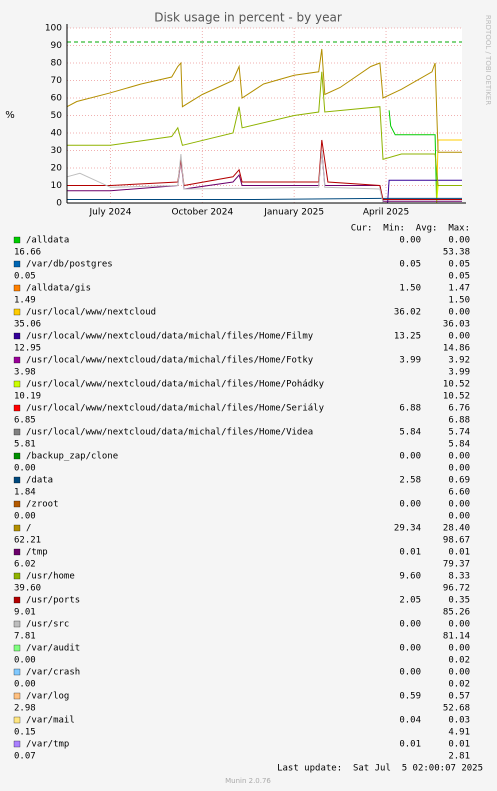 This screenshot has height=791, width=497. I want to click on y-tick-label: 10, so click(57, 186).